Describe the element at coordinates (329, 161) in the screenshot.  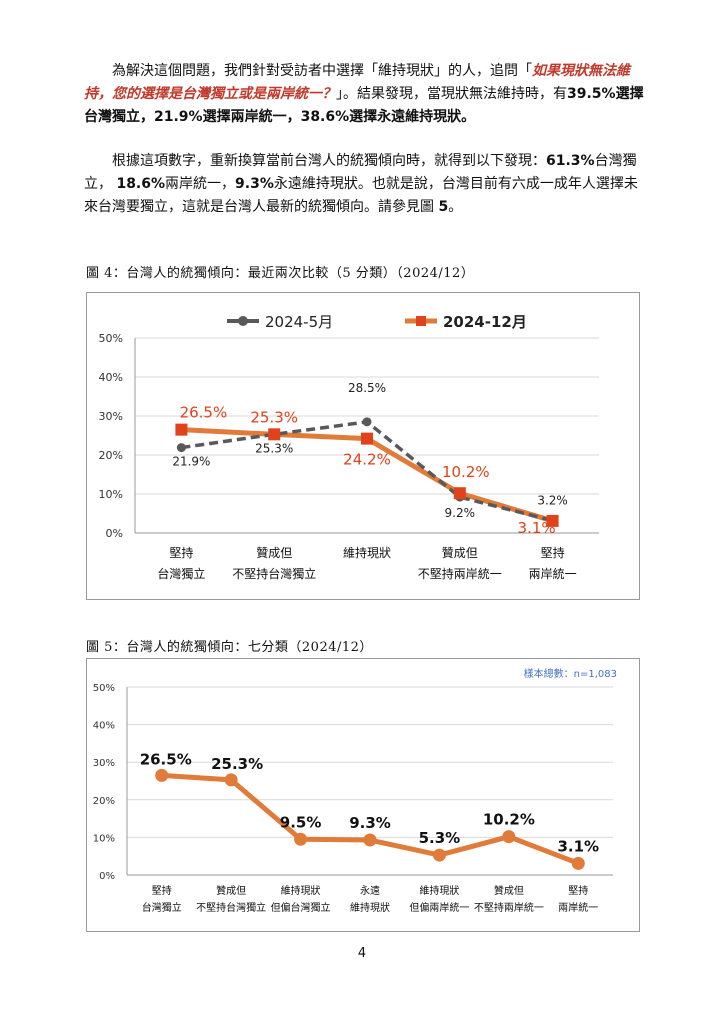
I see `para2-text-1: 根據這項數字，重新換算當前台灣人的統獨傾向時，就得到以下發現：` at that location.